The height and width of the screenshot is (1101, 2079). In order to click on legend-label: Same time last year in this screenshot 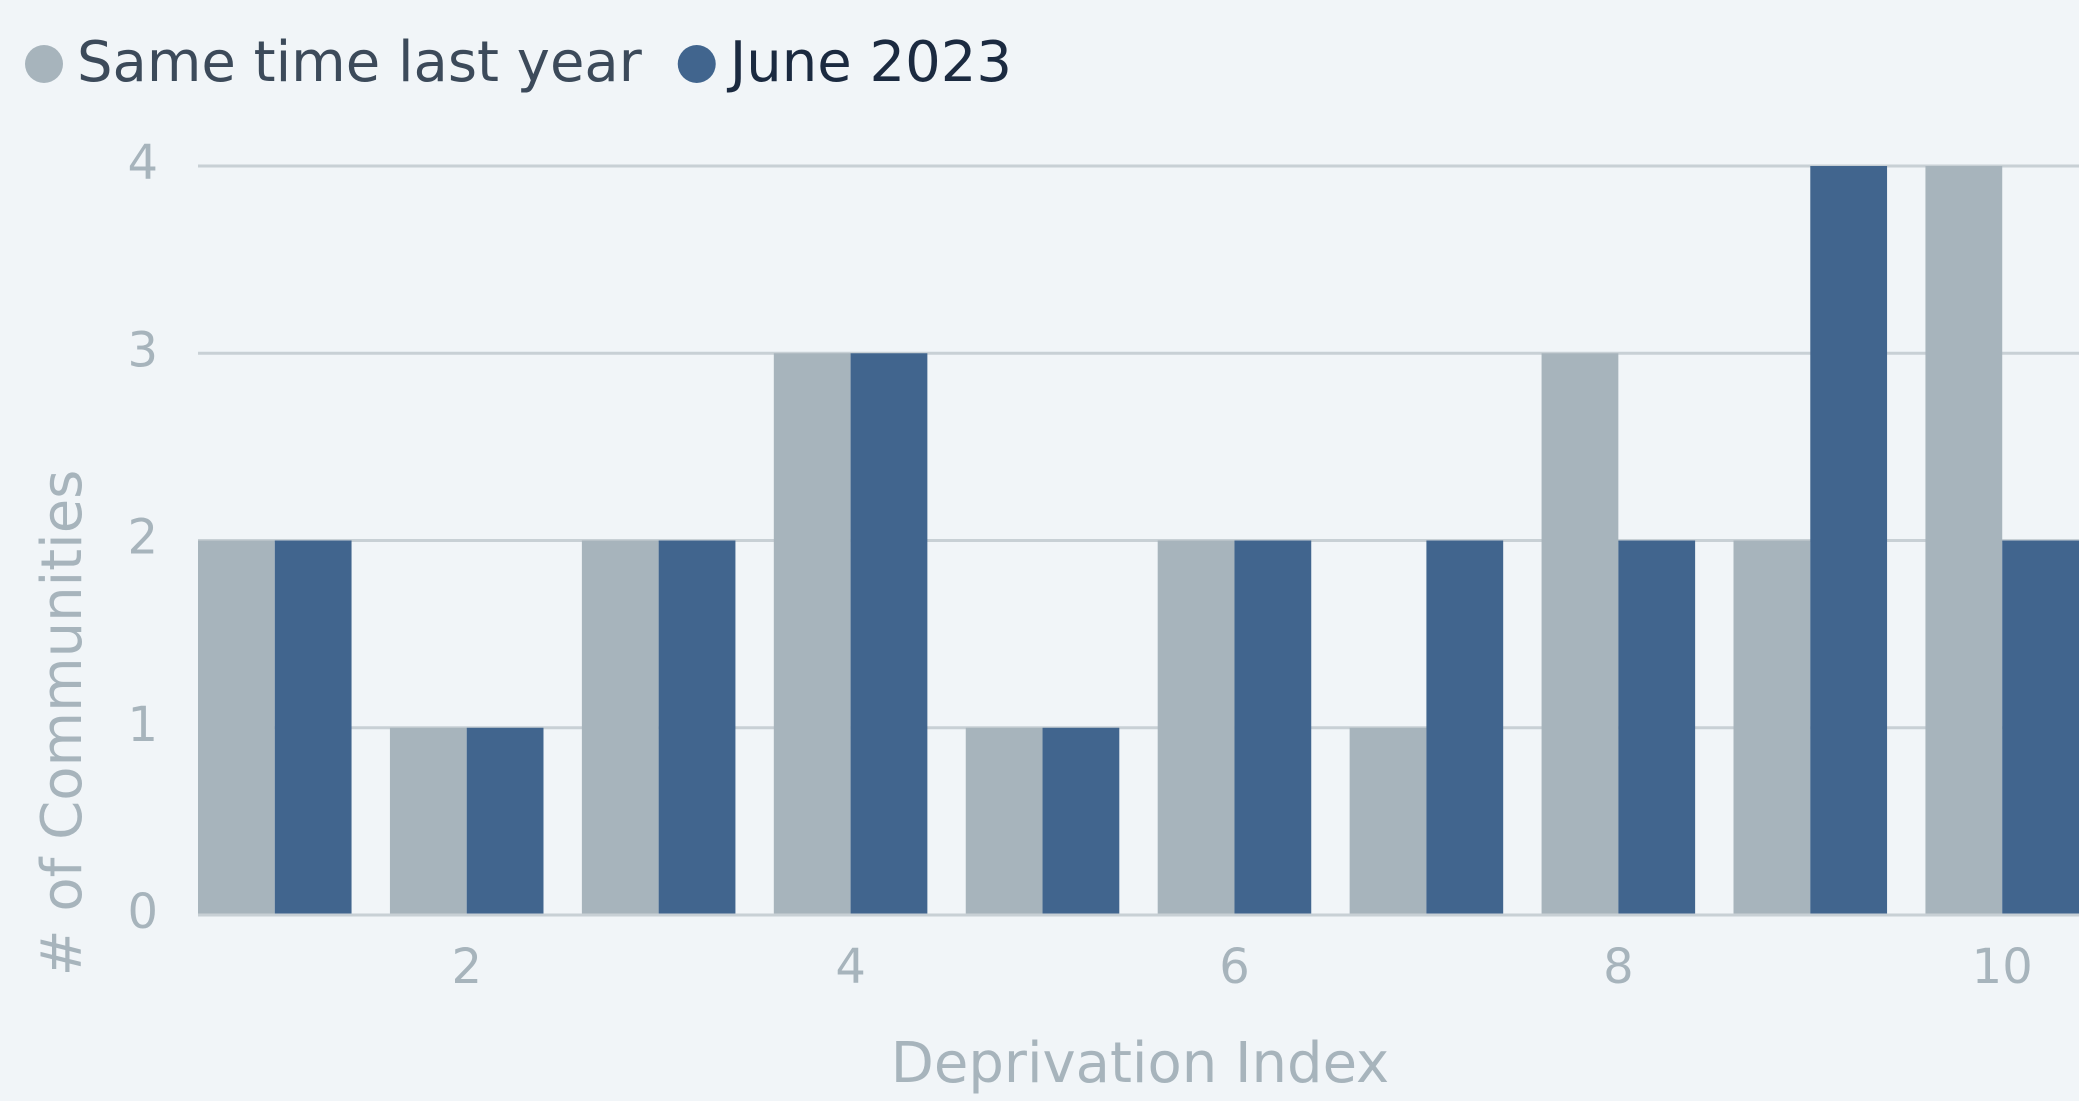, I will do `click(360, 62)`.